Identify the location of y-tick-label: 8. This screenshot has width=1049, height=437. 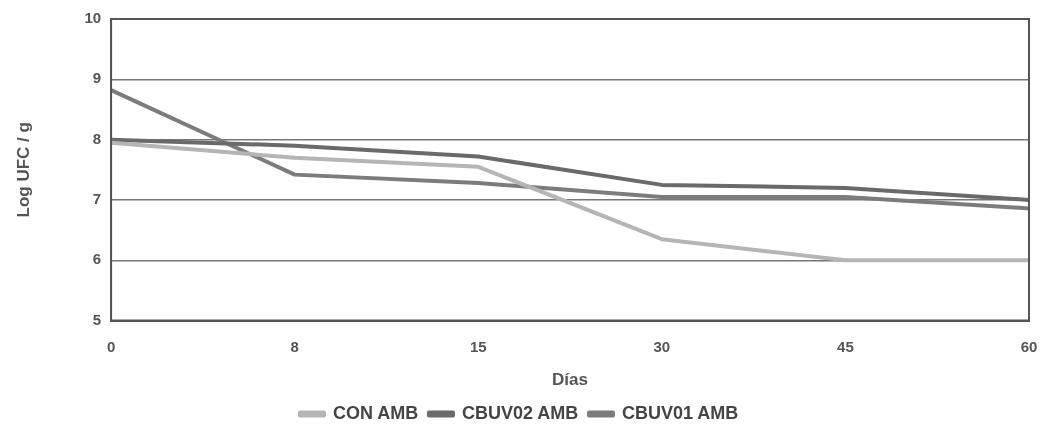
(97, 138).